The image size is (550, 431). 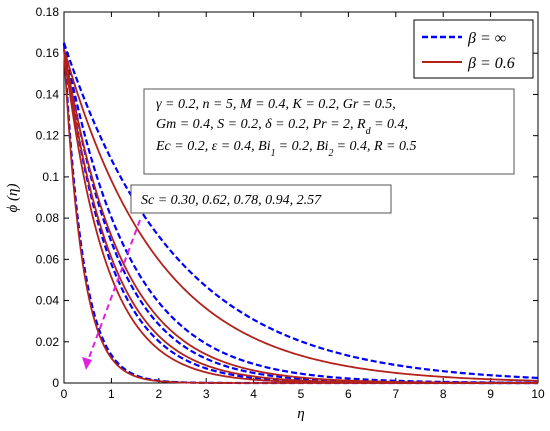 What do you see at coordinates (13, 198) in the screenshot?
I see `y-axis-label: ϕ (η)` at bounding box center [13, 198].